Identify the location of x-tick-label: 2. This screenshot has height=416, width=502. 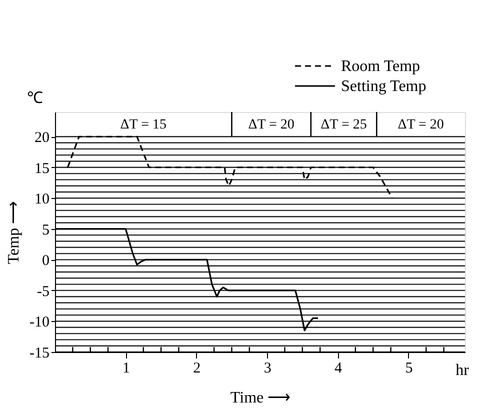
(197, 368).